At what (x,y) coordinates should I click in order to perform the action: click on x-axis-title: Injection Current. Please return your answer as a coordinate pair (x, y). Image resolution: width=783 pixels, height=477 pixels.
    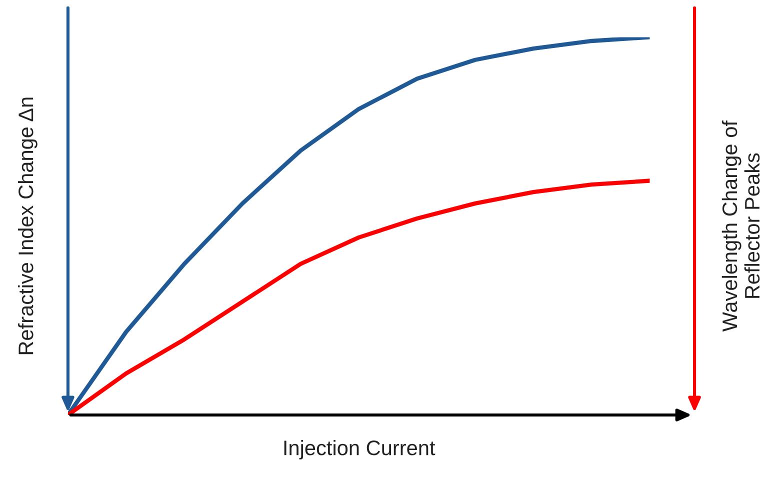
    Looking at the image, I should click on (360, 450).